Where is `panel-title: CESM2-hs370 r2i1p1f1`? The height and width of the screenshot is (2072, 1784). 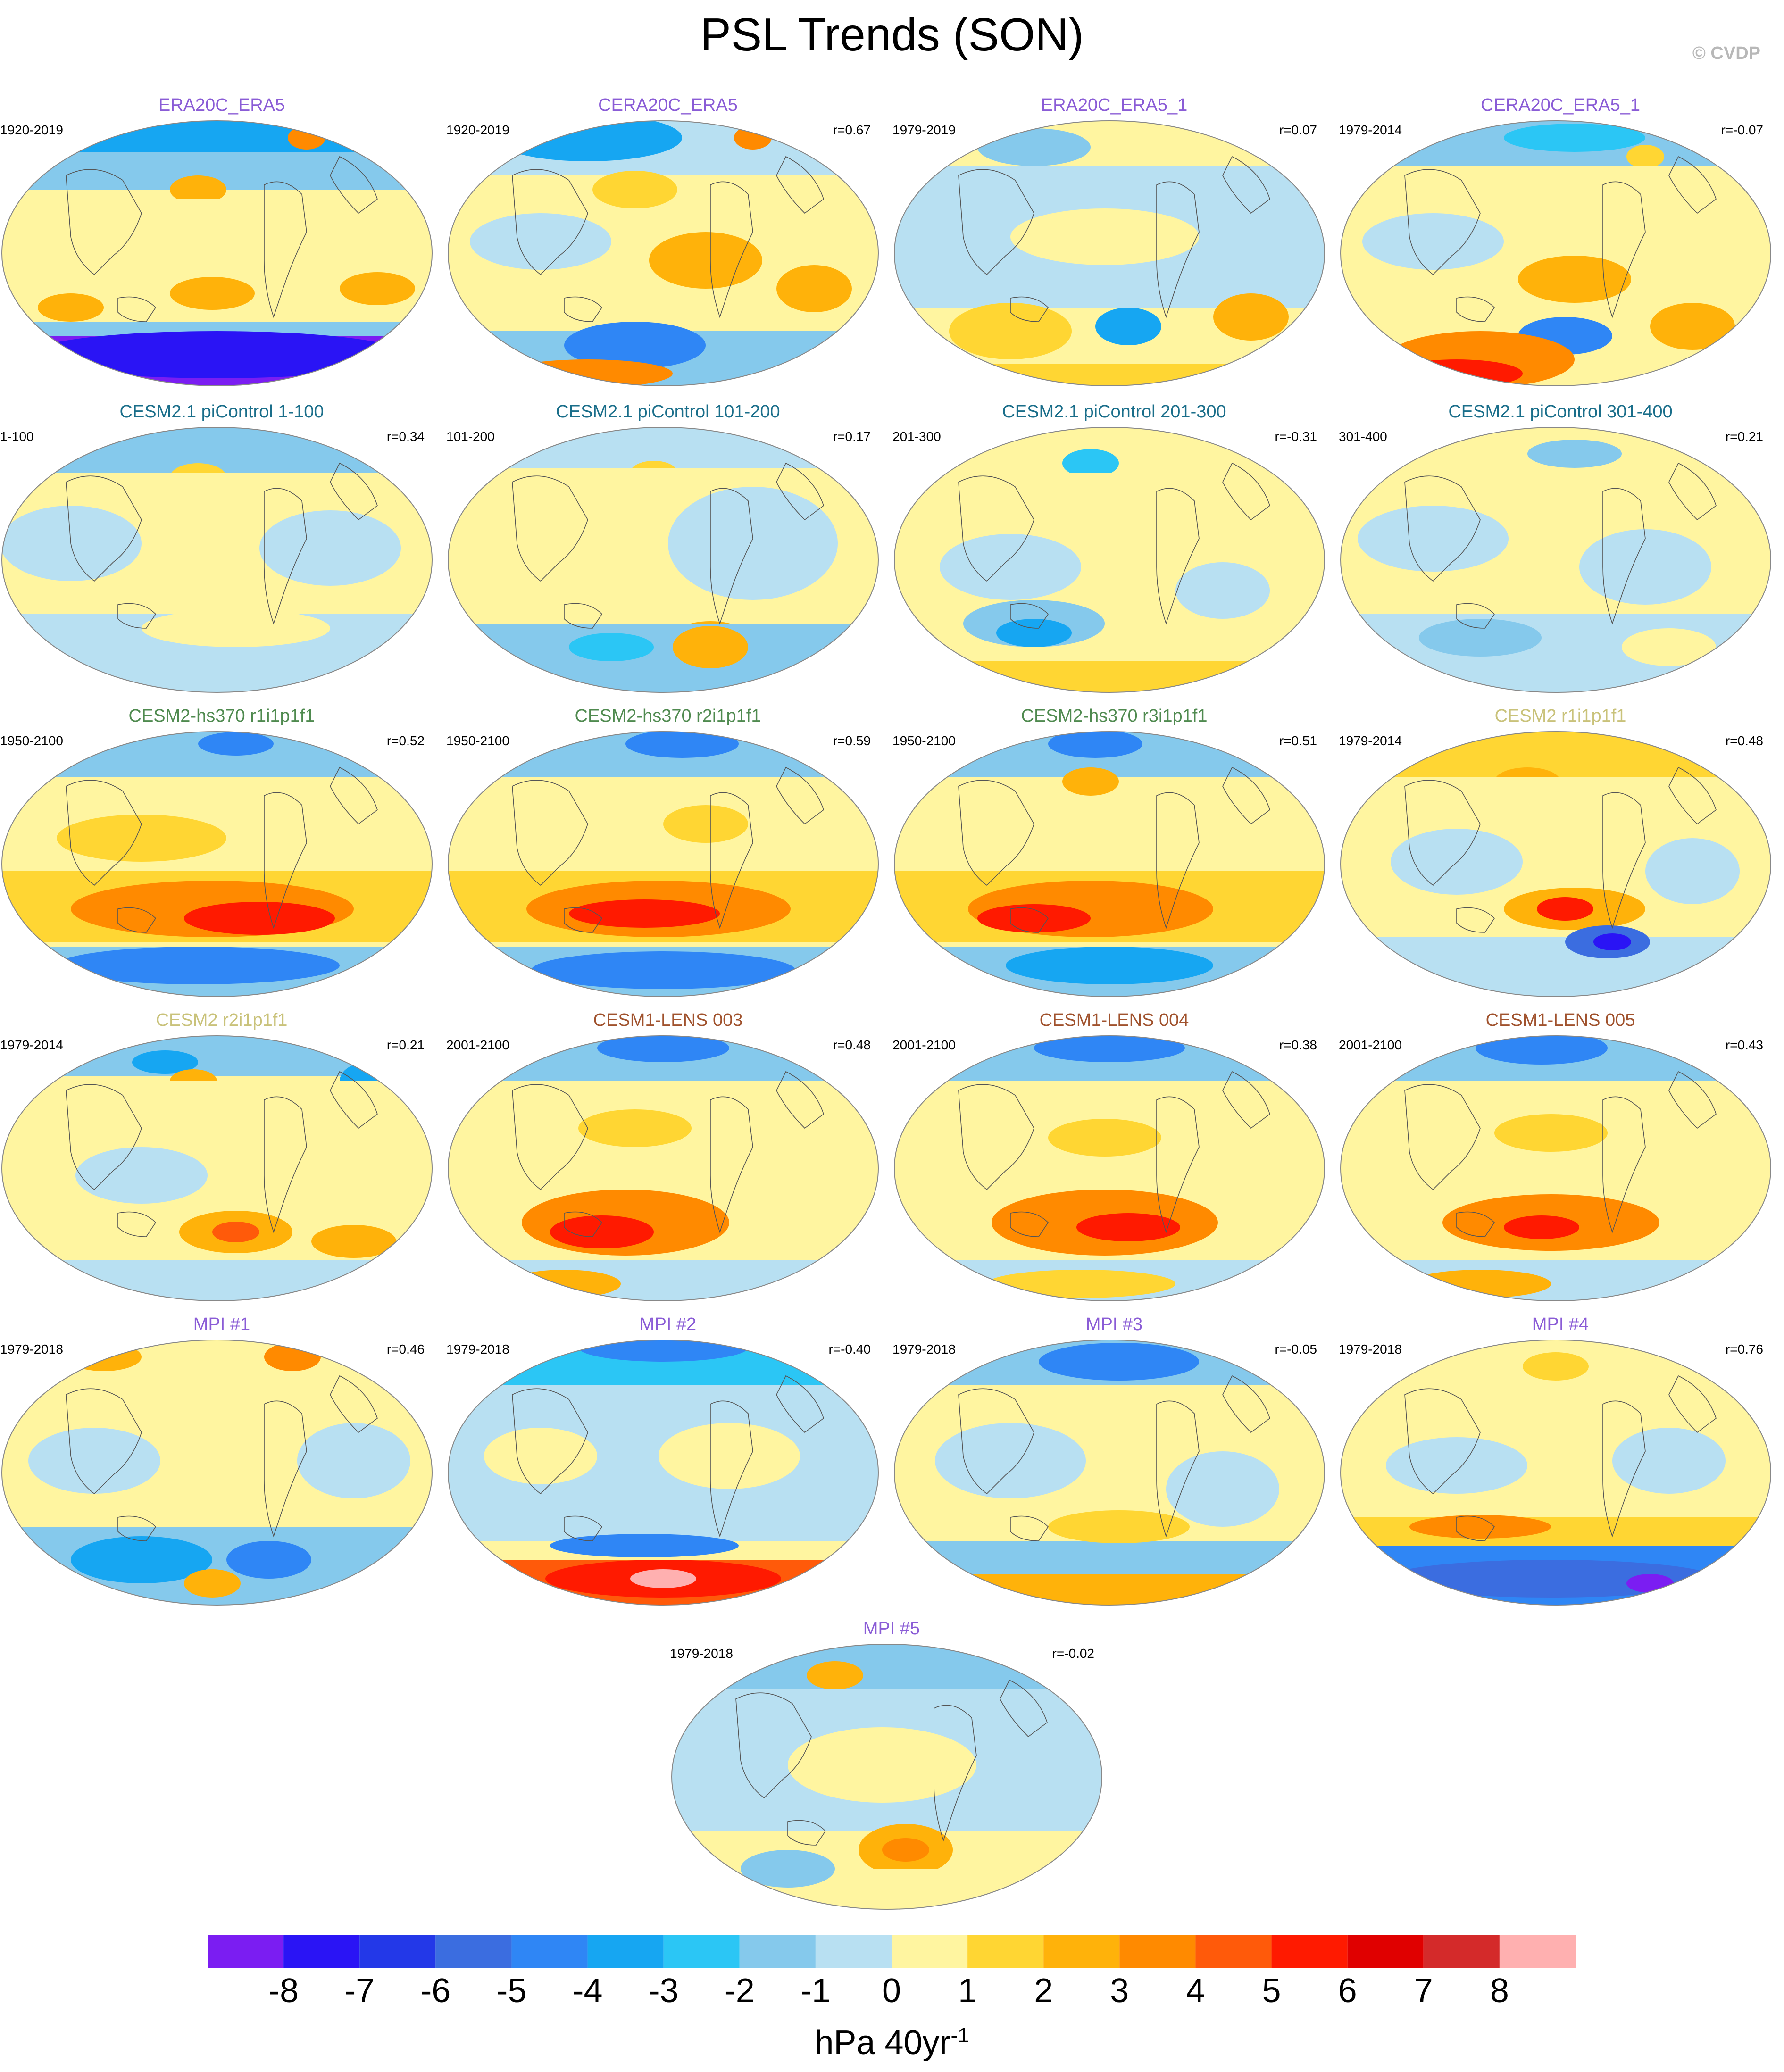
panel-title: CESM2-hs370 r2i1p1f1 is located at coordinates (668, 716).